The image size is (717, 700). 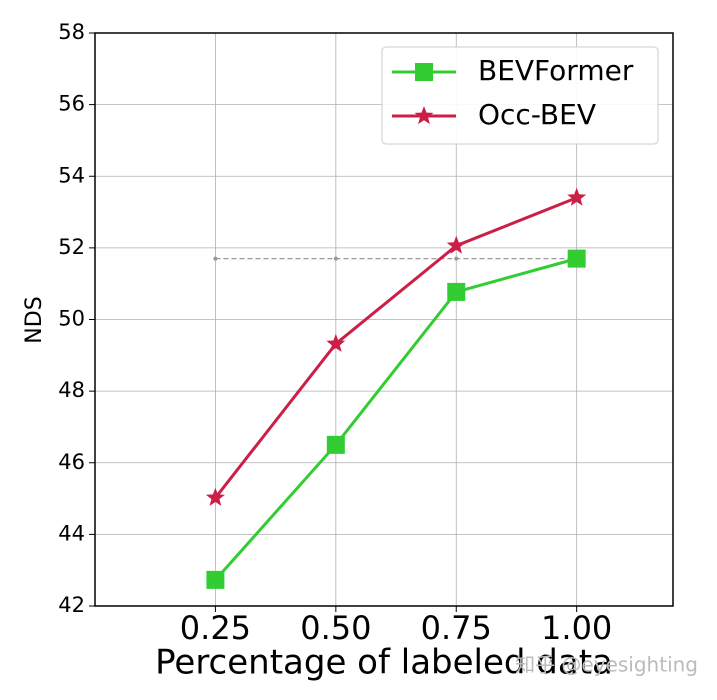 What do you see at coordinates (71, 390) in the screenshot?
I see `y-tick-label: 48` at bounding box center [71, 390].